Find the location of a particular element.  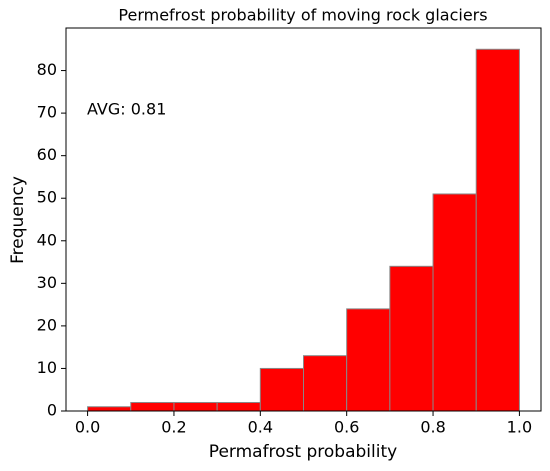

y-axis-label: Frequency is located at coordinates (18, 220).